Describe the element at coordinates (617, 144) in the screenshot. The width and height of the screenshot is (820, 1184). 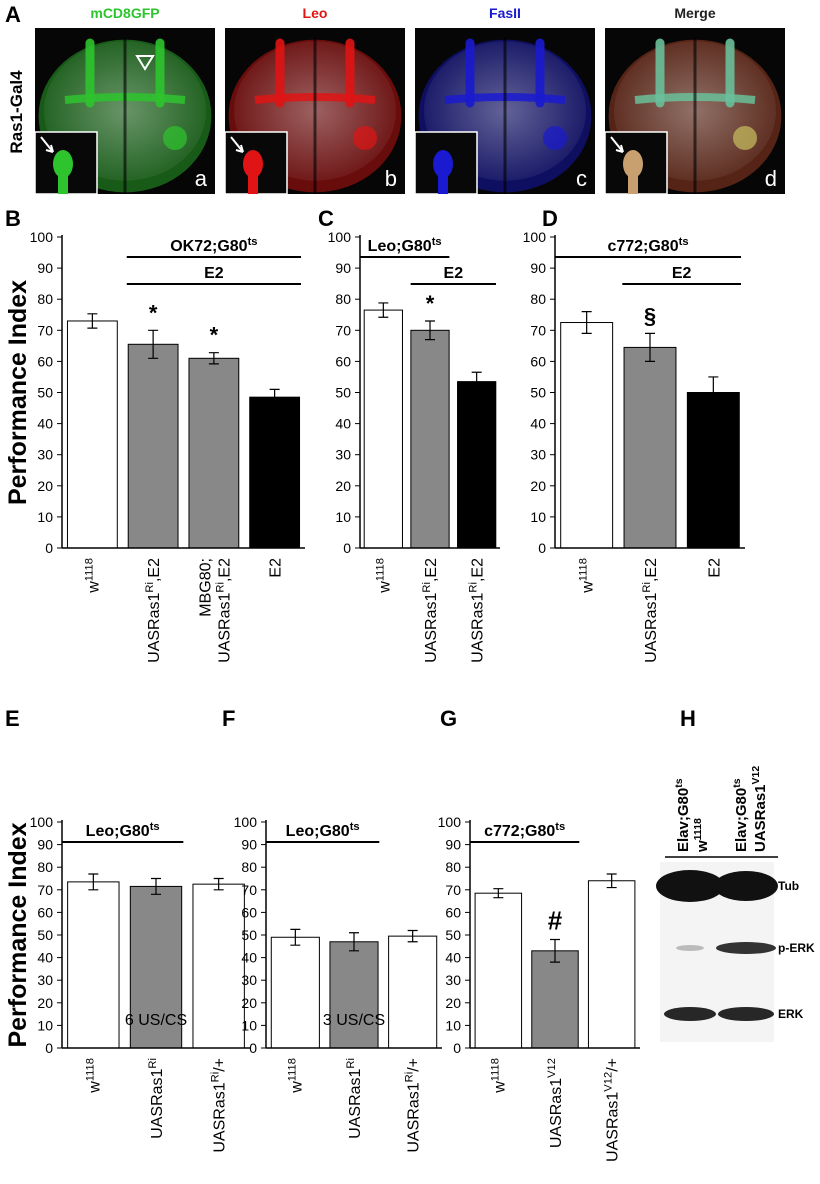
I see `arrow` at that location.